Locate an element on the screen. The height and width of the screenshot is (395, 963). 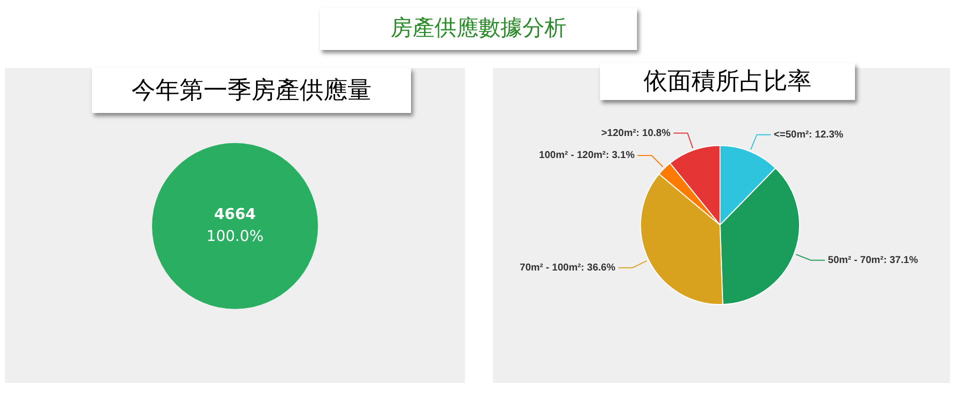
text: 100.0% is located at coordinates (235, 235).